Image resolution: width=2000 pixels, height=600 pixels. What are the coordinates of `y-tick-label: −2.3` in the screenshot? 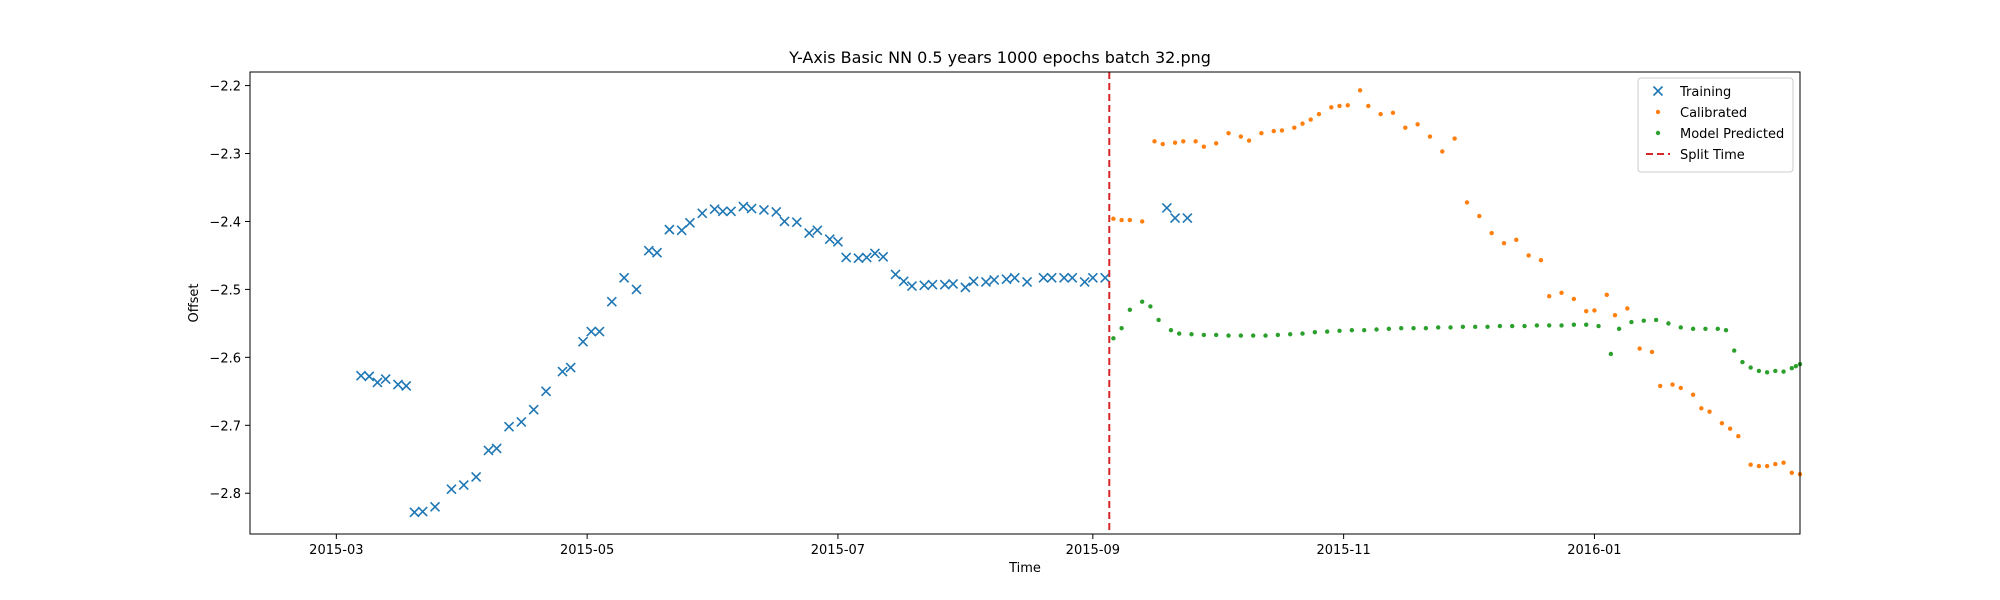 It's located at (225, 155).